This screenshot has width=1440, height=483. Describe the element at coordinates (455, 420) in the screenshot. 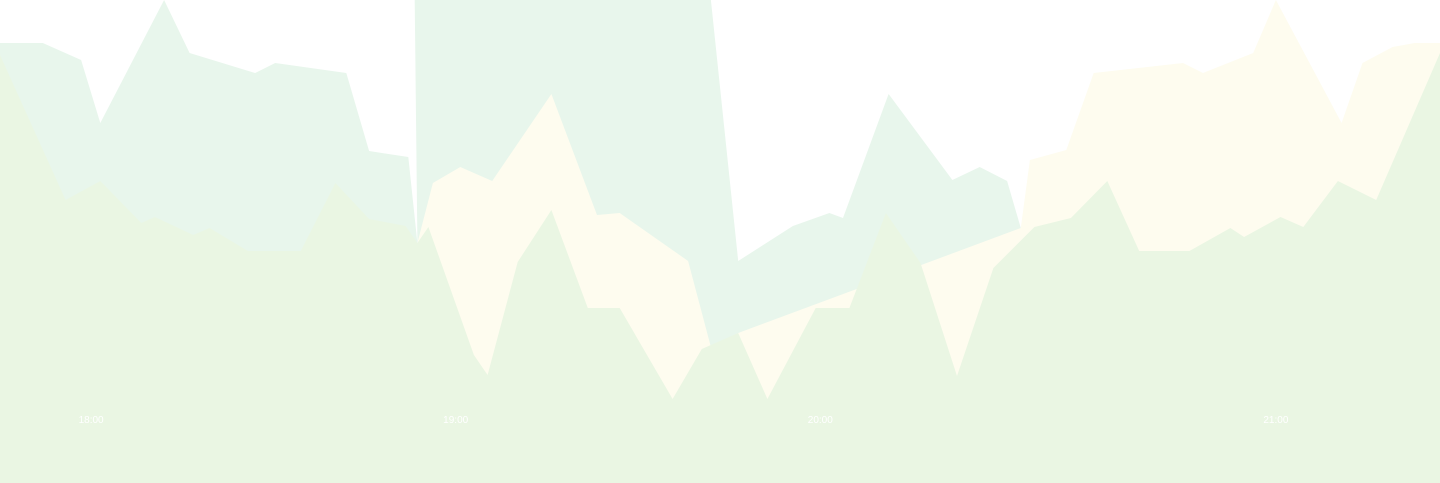

I see `x-tick-label: 19:00` at that location.